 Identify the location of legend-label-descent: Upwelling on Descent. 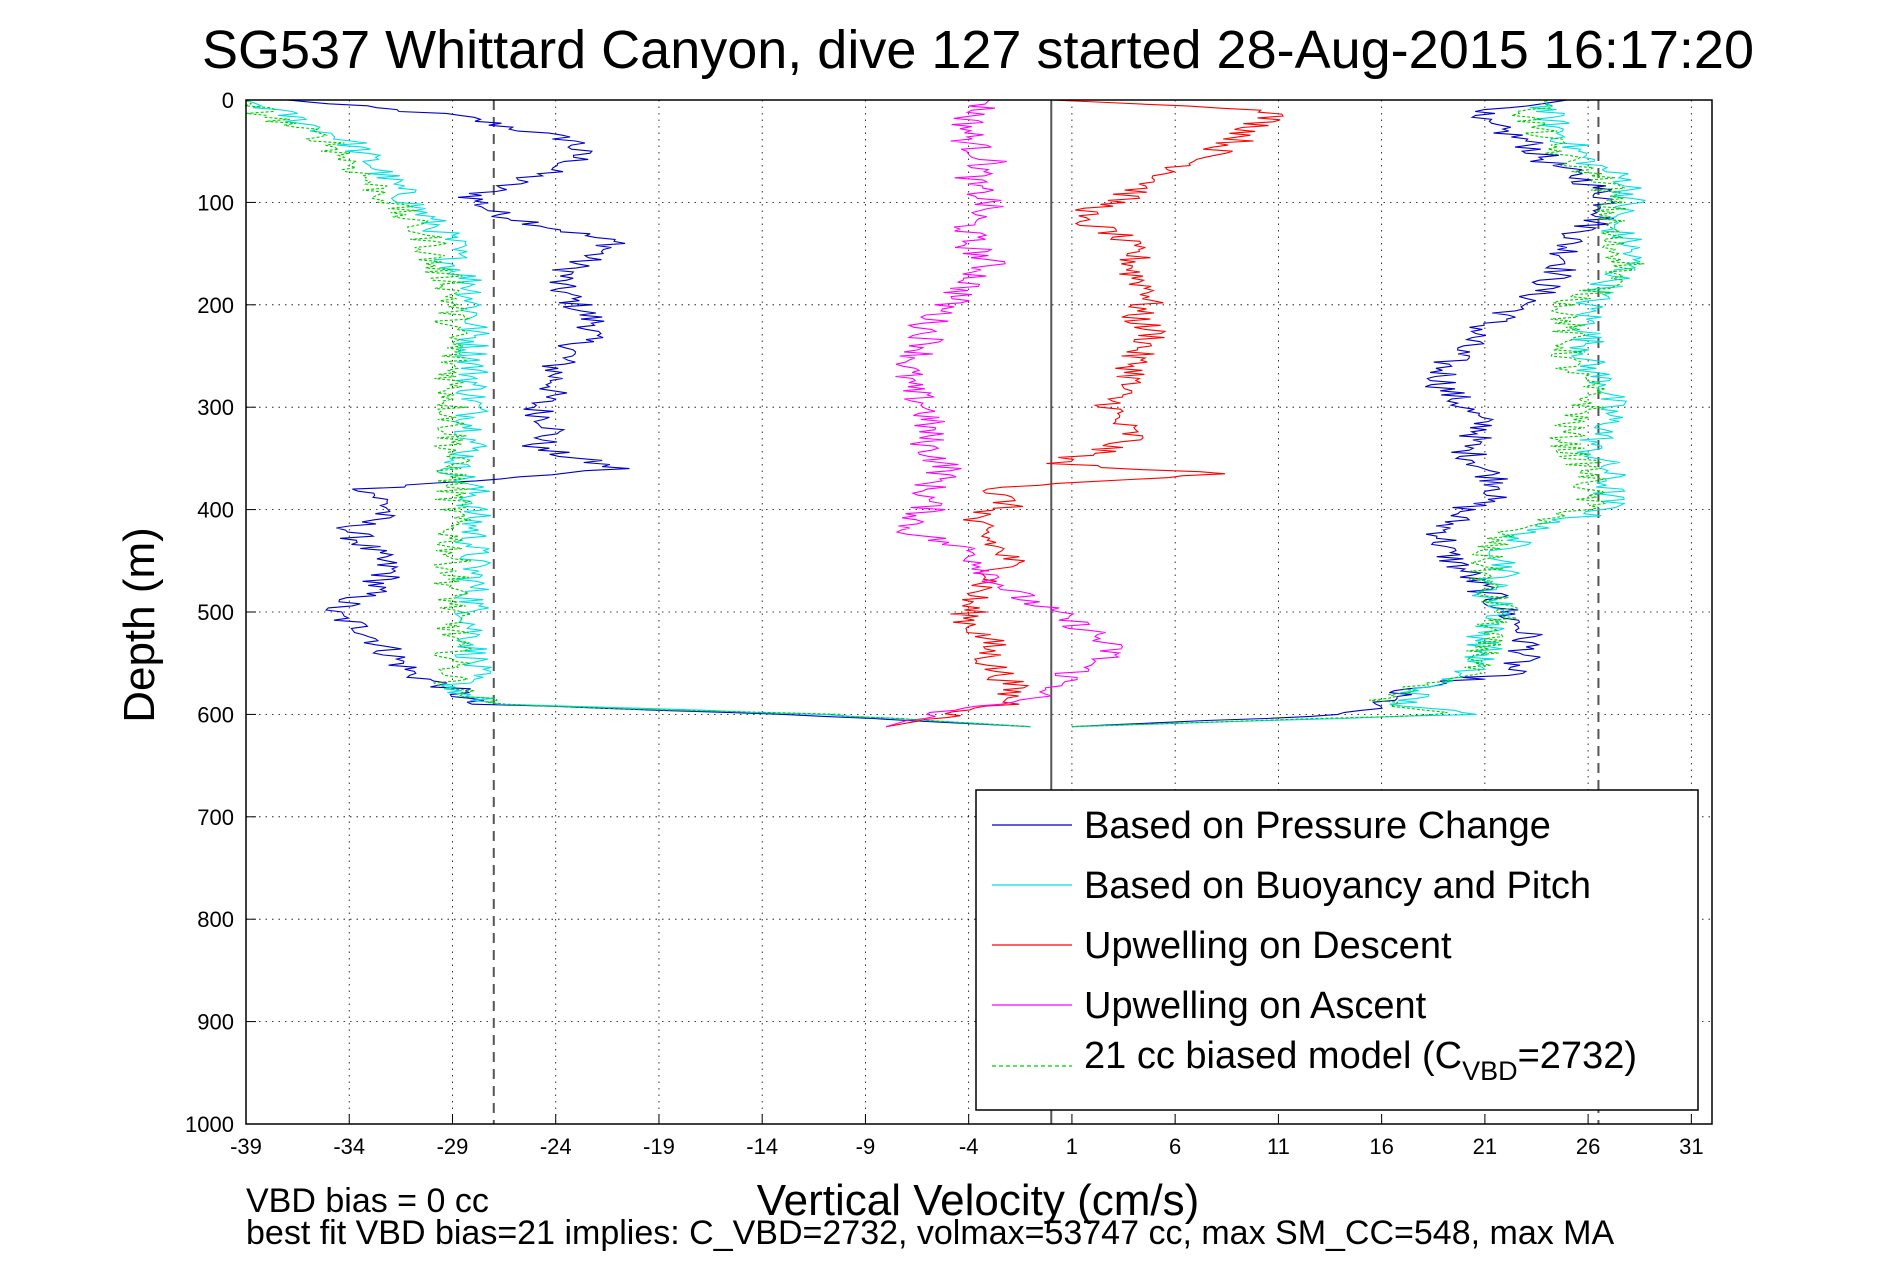
(1268, 946).